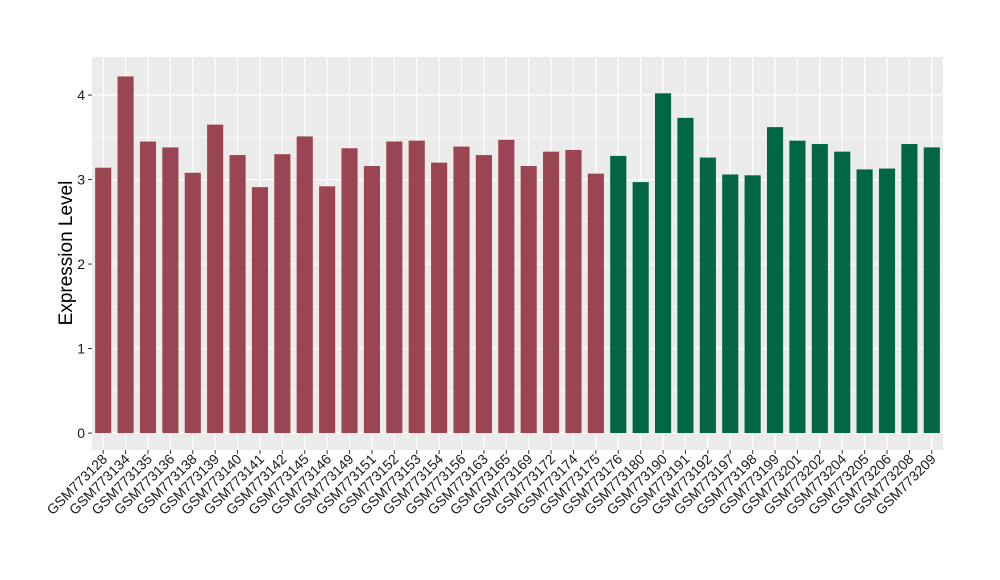 The height and width of the screenshot is (580, 1000). I want to click on bar-GSM773149, so click(349, 291).